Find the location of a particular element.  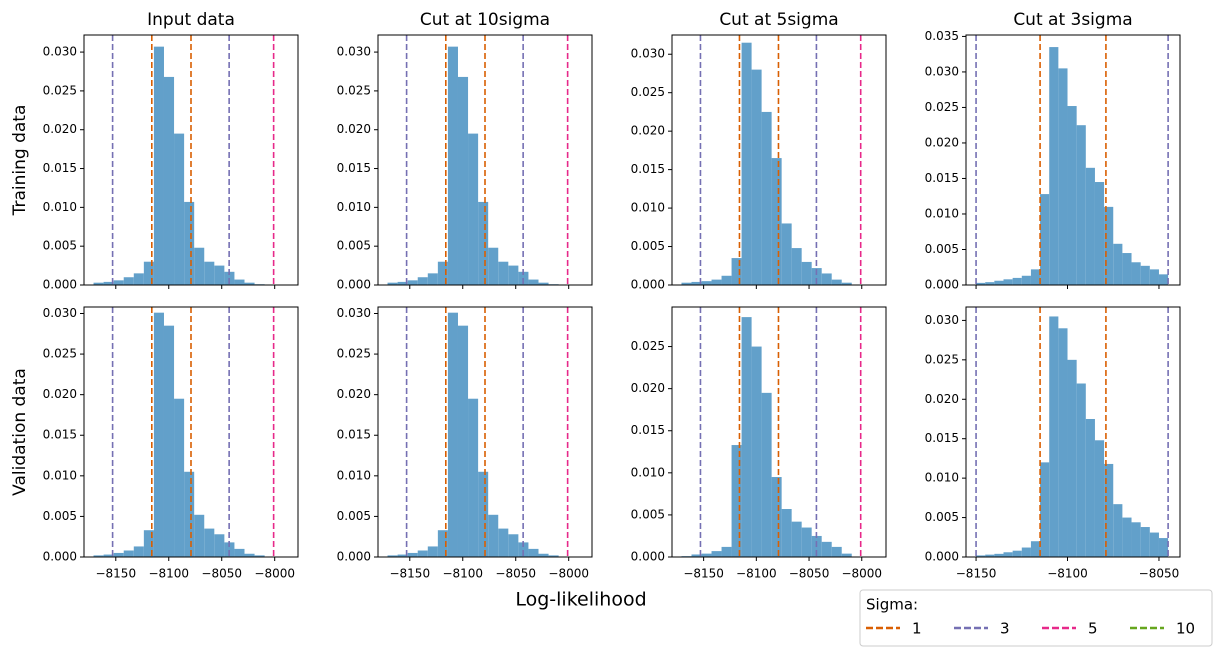

x-tick-label: −8000 is located at coordinates (861, 574).